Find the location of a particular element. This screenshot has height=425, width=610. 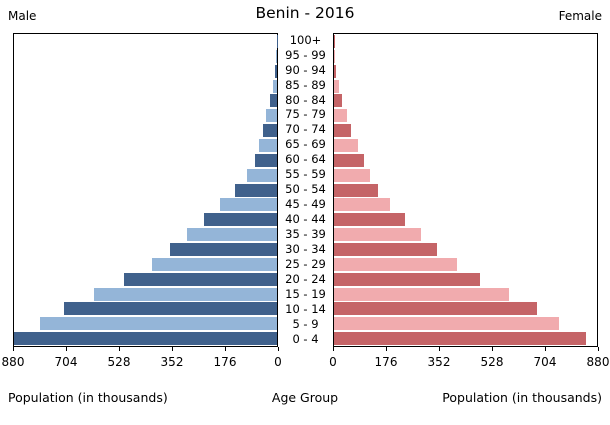

age-group-label: 40 - 44 is located at coordinates (305, 219).